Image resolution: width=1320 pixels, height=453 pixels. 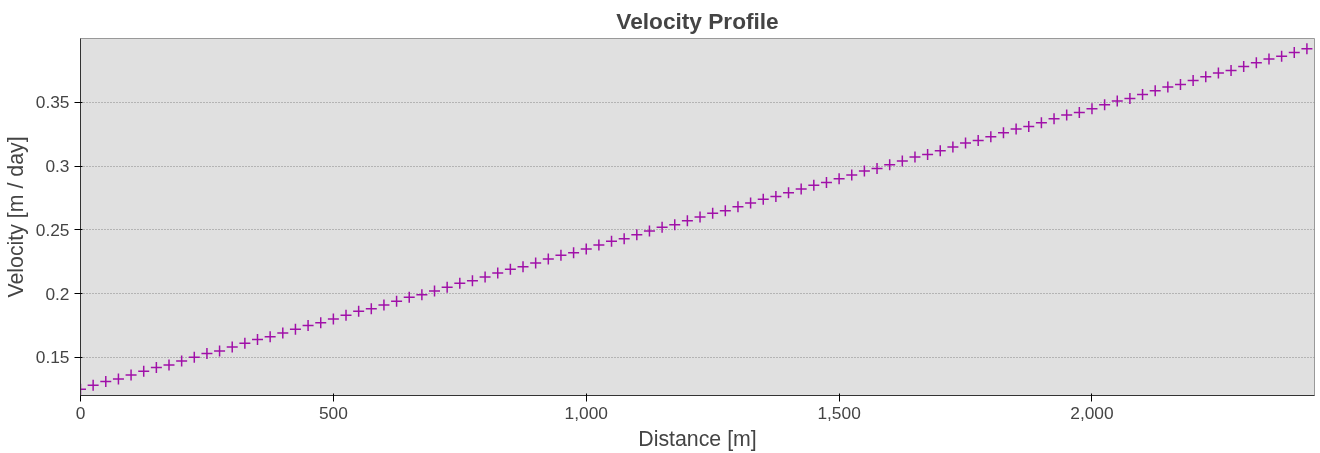 I want to click on x-axis-title: Distance [m], so click(x=697, y=438).